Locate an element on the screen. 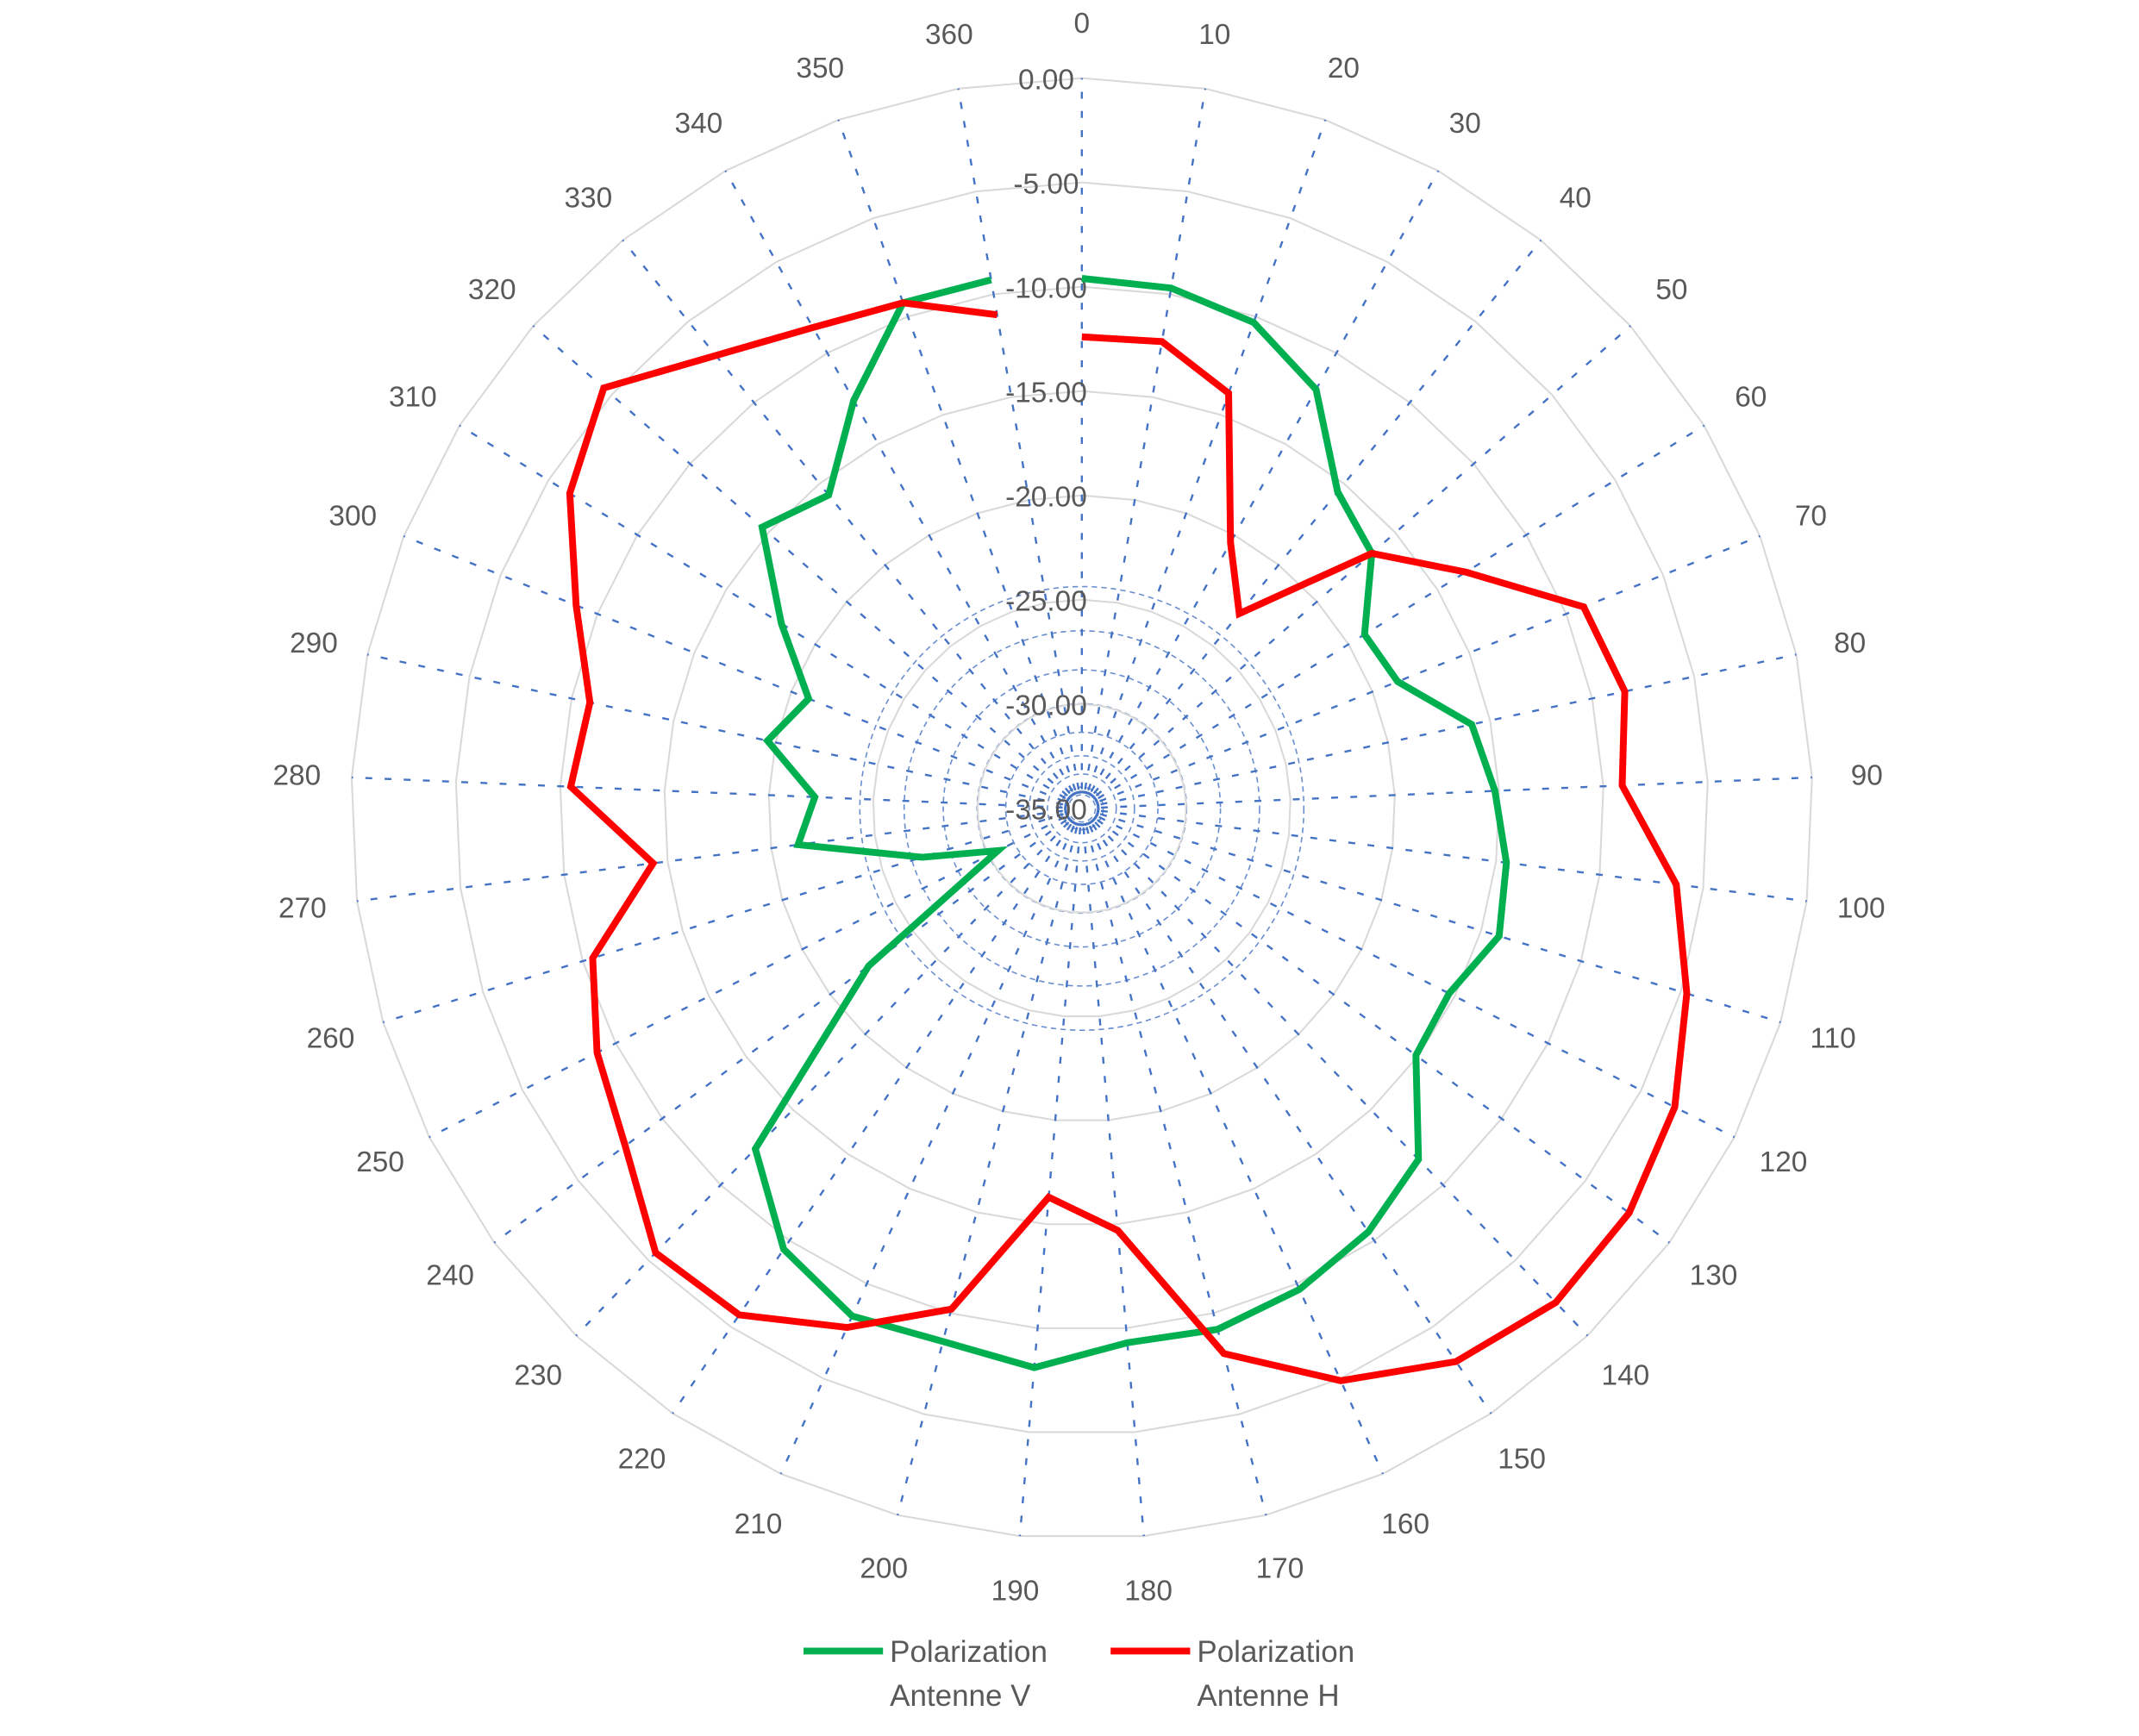  category-label: 30 is located at coordinates (1465, 124).